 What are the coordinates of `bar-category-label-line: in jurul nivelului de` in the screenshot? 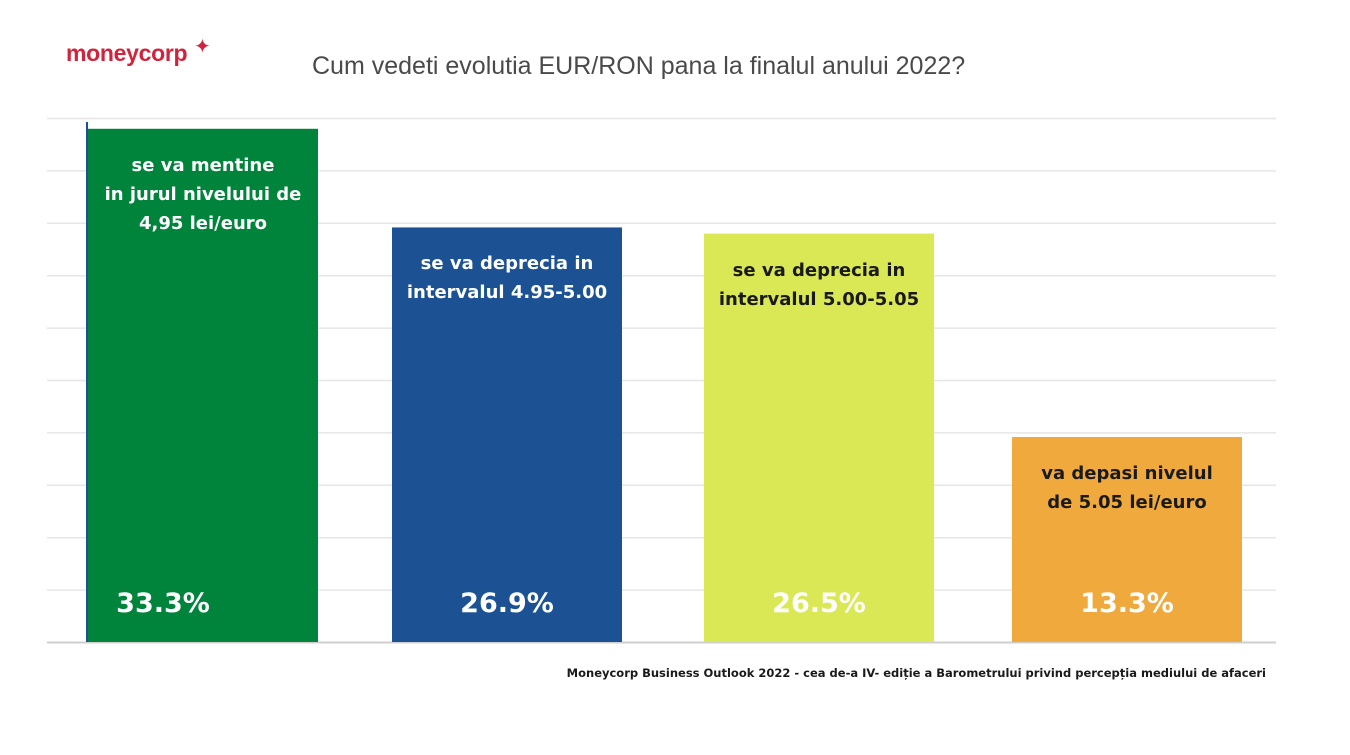 It's located at (203, 194).